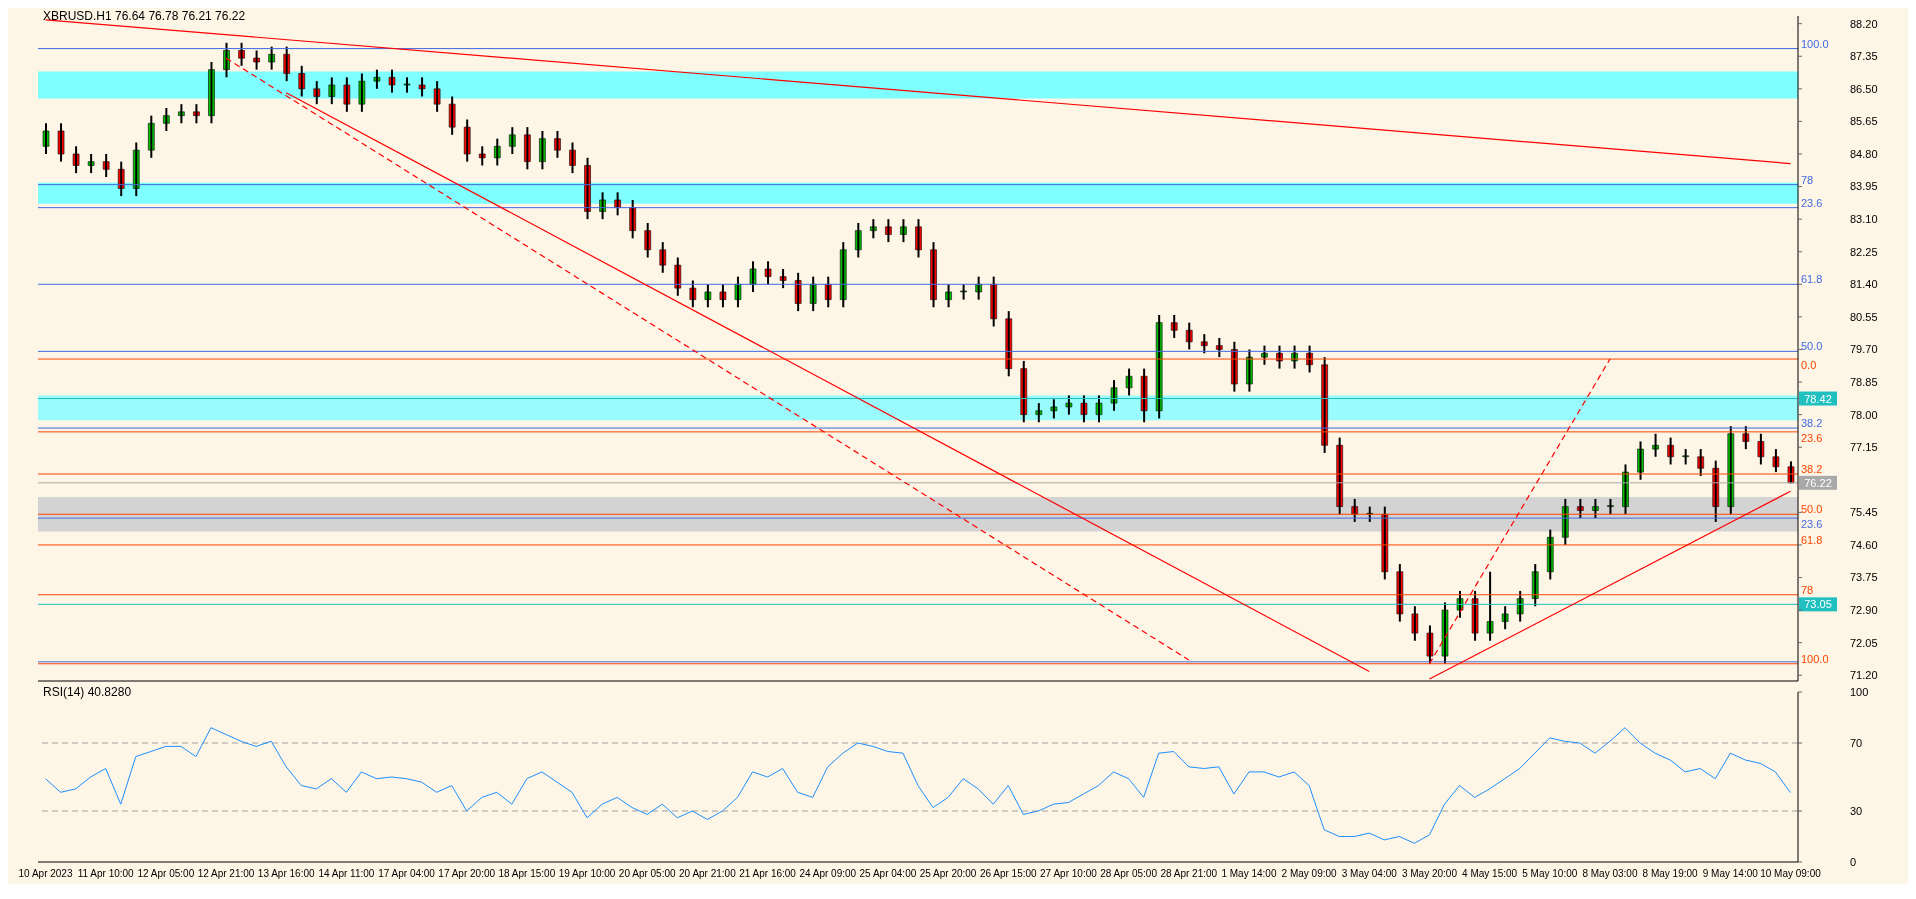 Image resolution: width=1916 pixels, height=899 pixels. I want to click on y-tick-label: 74.60, so click(1864, 544).